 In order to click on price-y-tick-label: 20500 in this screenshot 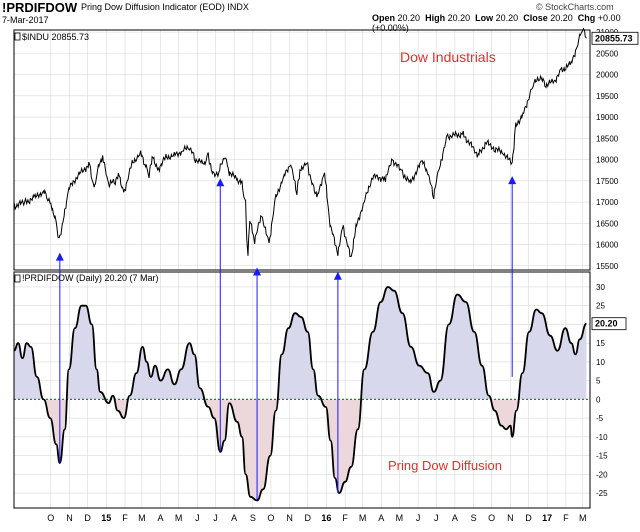, I will do `click(607, 53)`.